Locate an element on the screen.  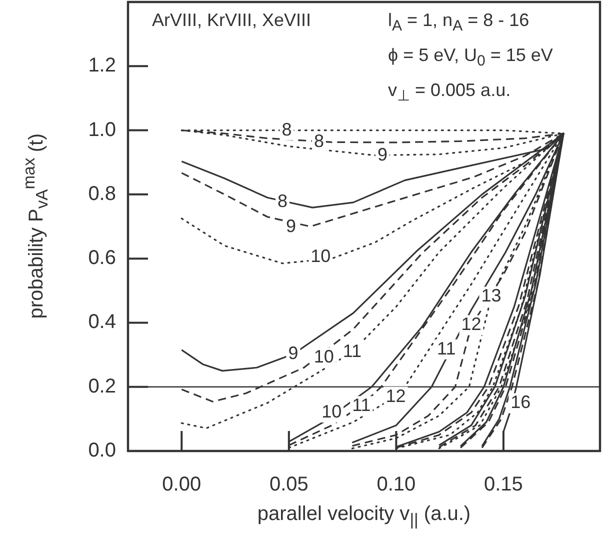
y-tick-label: 1.2 is located at coordinates (102, 65).